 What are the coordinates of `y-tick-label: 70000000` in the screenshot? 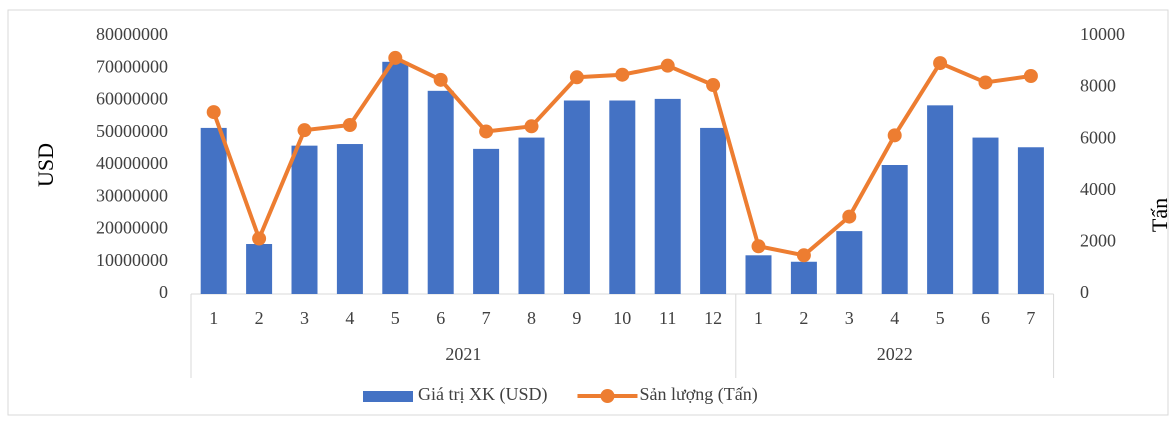 It's located at (132, 66).